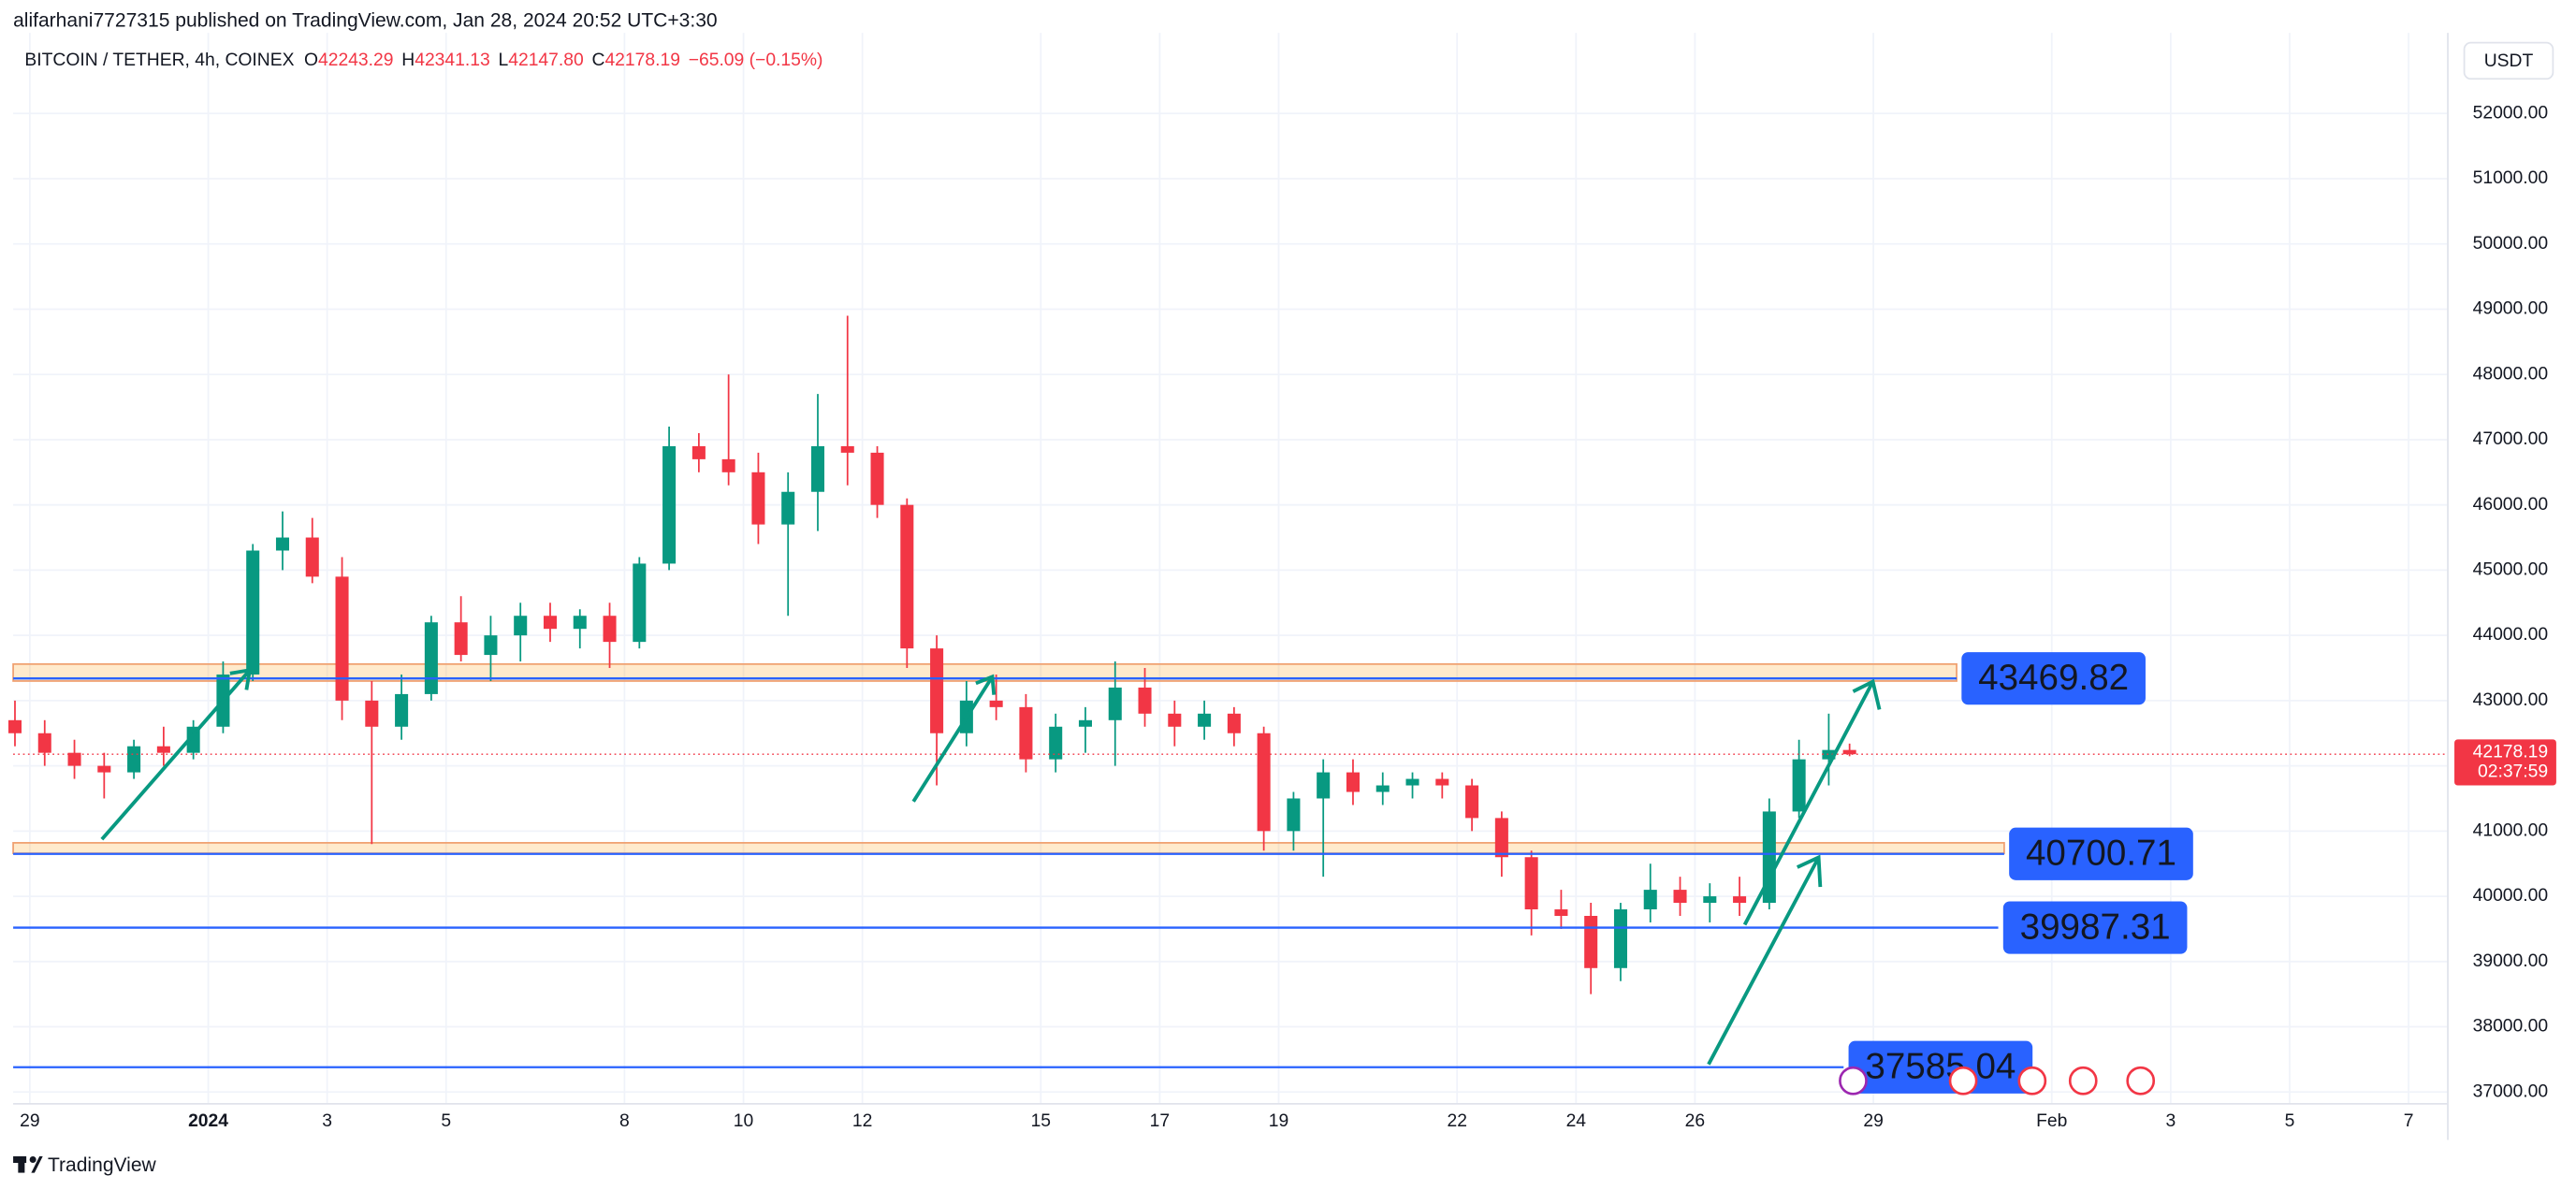 Image resolution: width=2576 pixels, height=1190 pixels. What do you see at coordinates (546, 60) in the screenshot?
I see `ohlc-value: 42147.80` at bounding box center [546, 60].